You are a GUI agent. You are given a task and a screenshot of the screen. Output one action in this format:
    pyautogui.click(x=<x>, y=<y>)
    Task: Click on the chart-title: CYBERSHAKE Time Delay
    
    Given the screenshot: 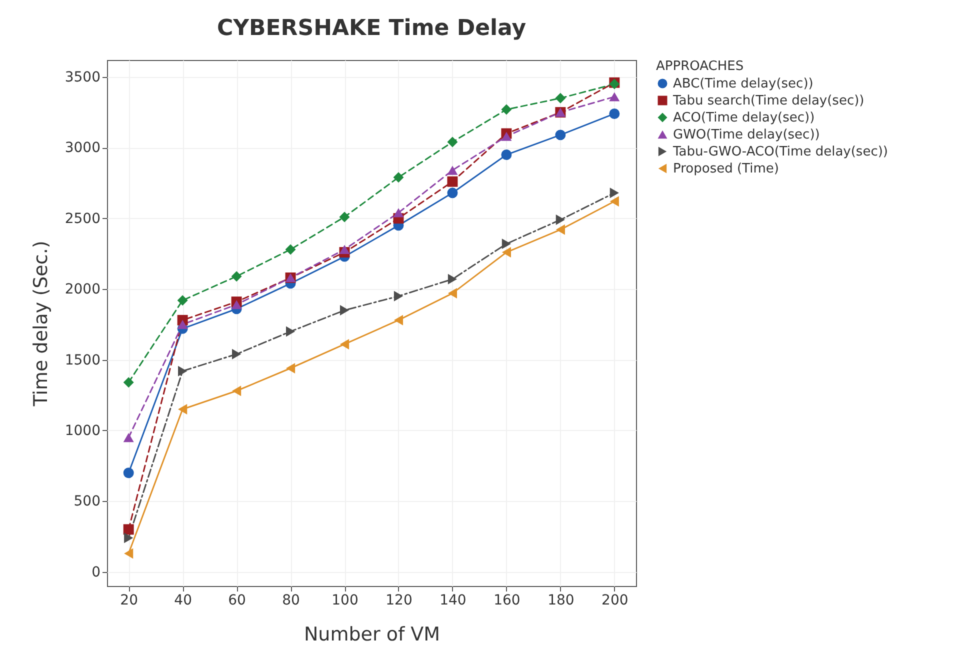 What is the action you would take?
    pyautogui.click(x=371, y=28)
    